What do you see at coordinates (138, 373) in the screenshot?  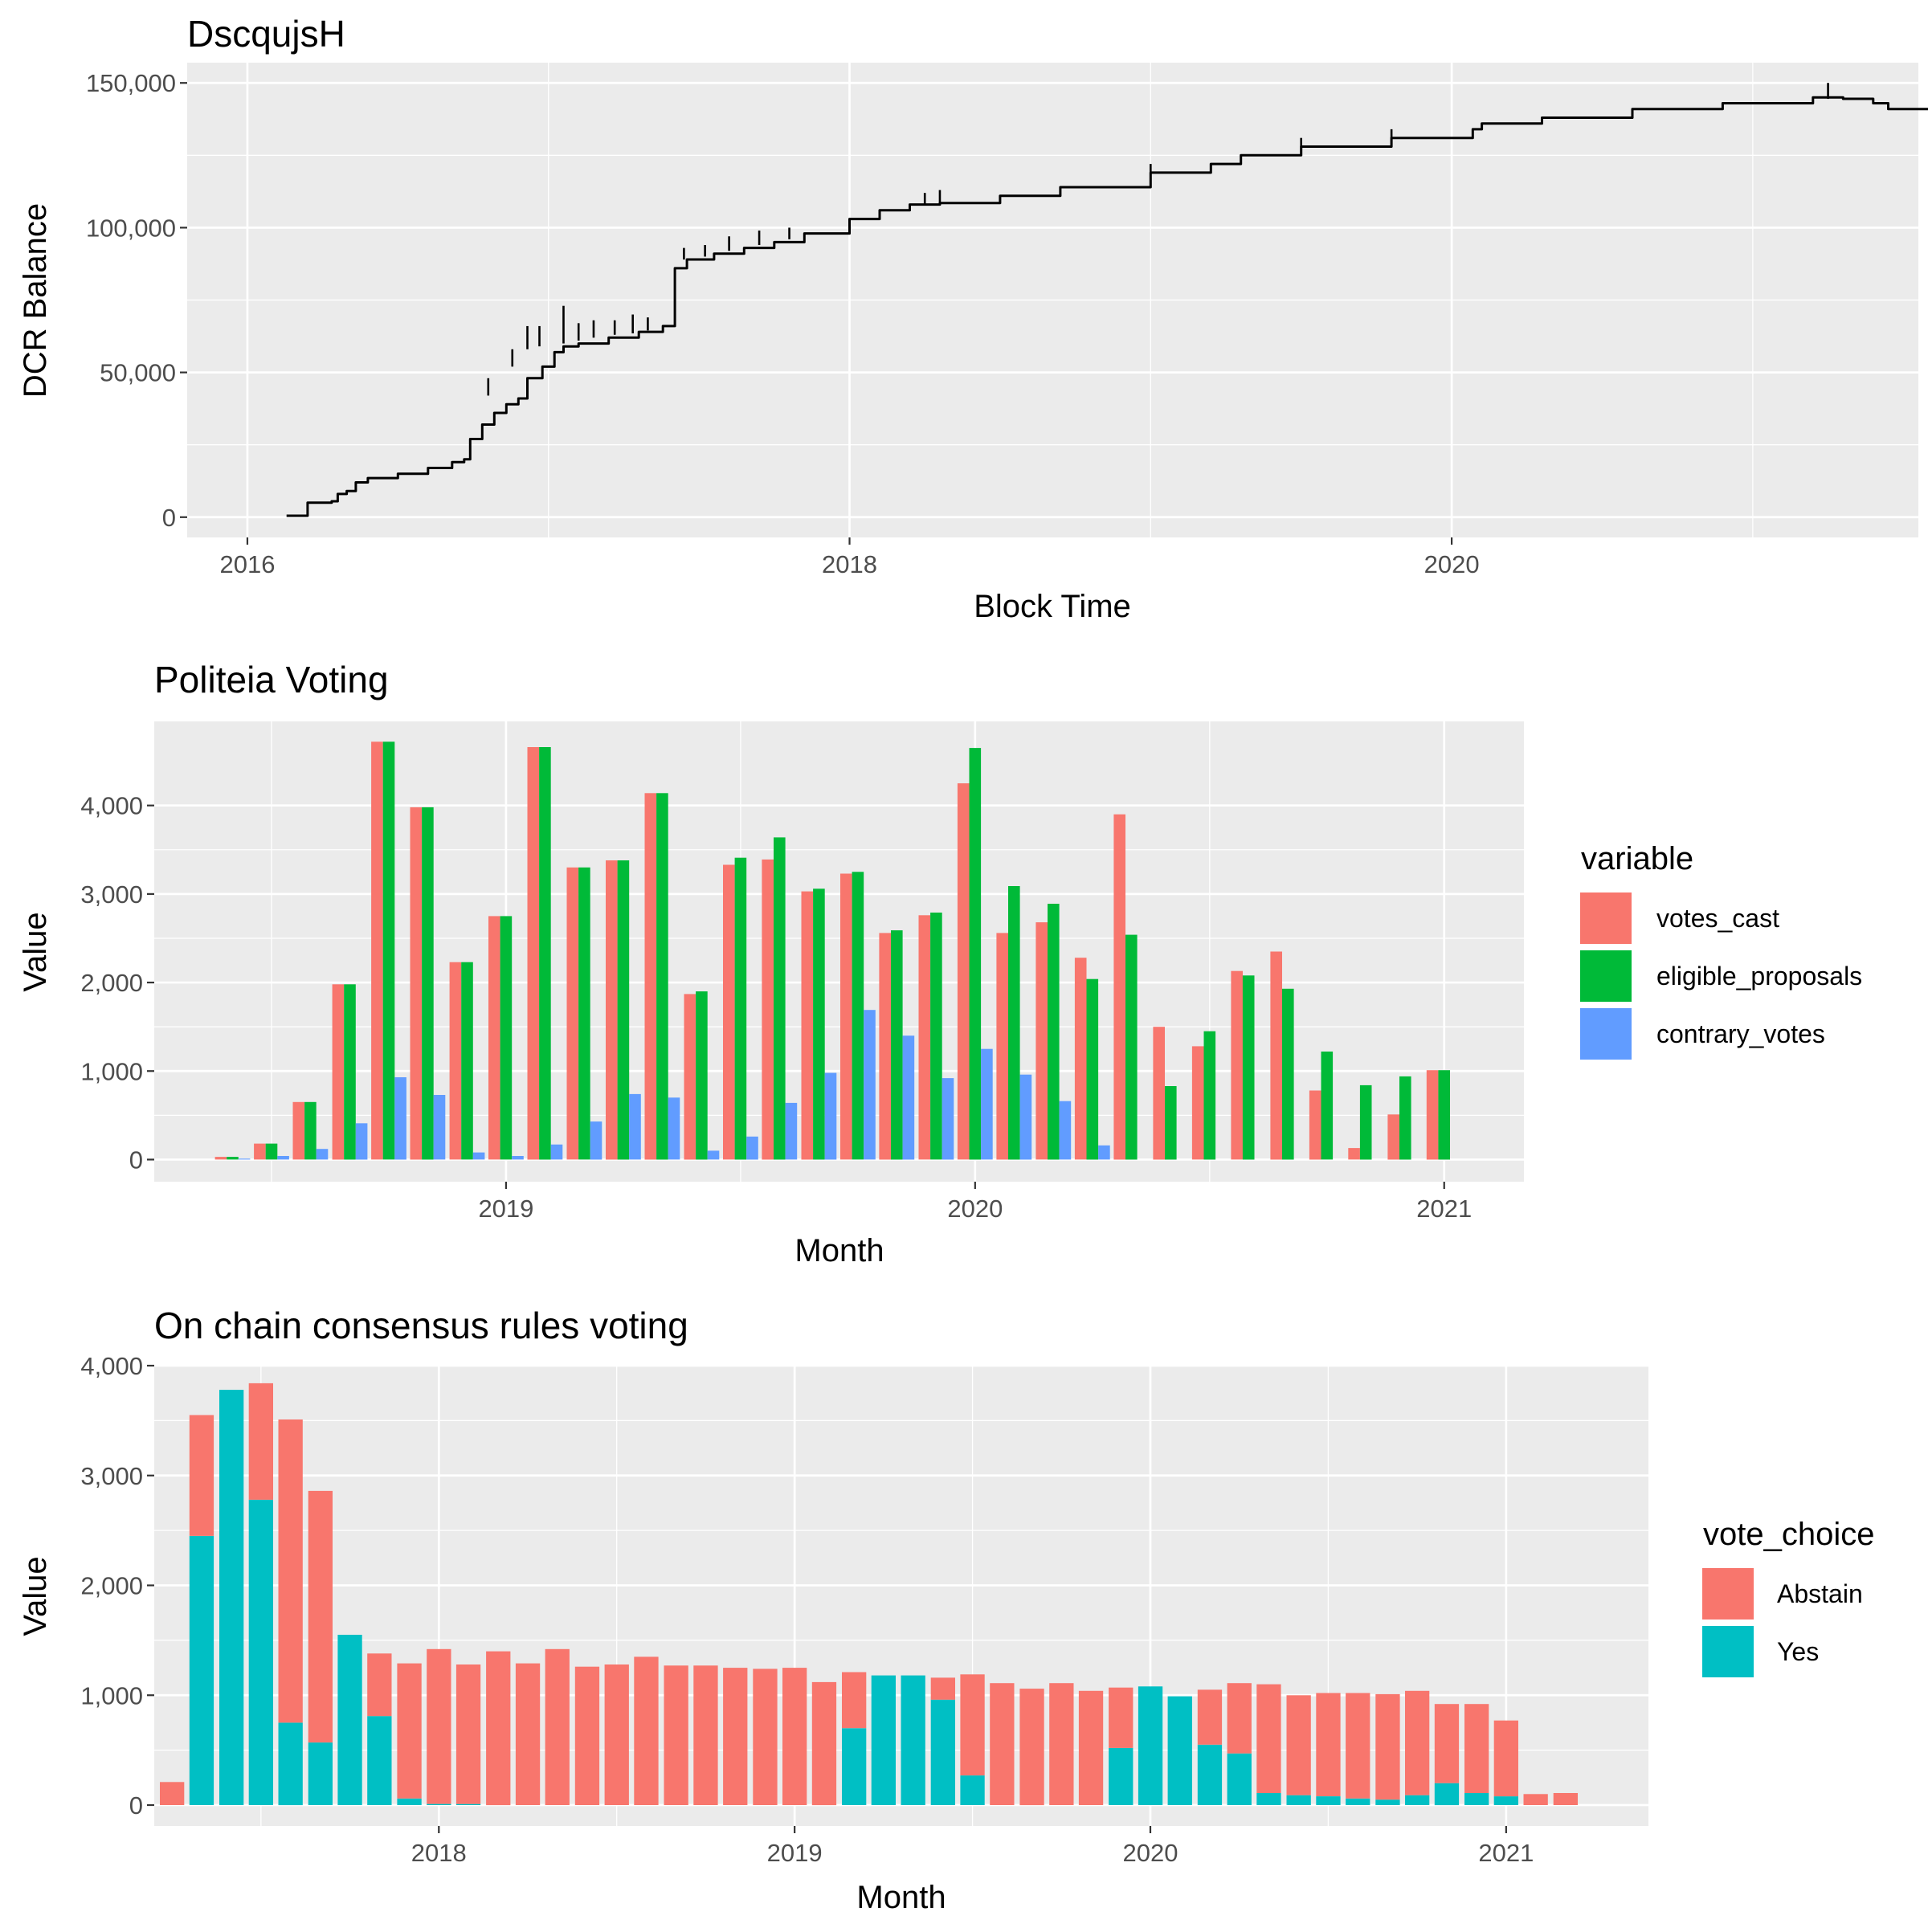 I see `y-tick-label: 50,000` at bounding box center [138, 373].